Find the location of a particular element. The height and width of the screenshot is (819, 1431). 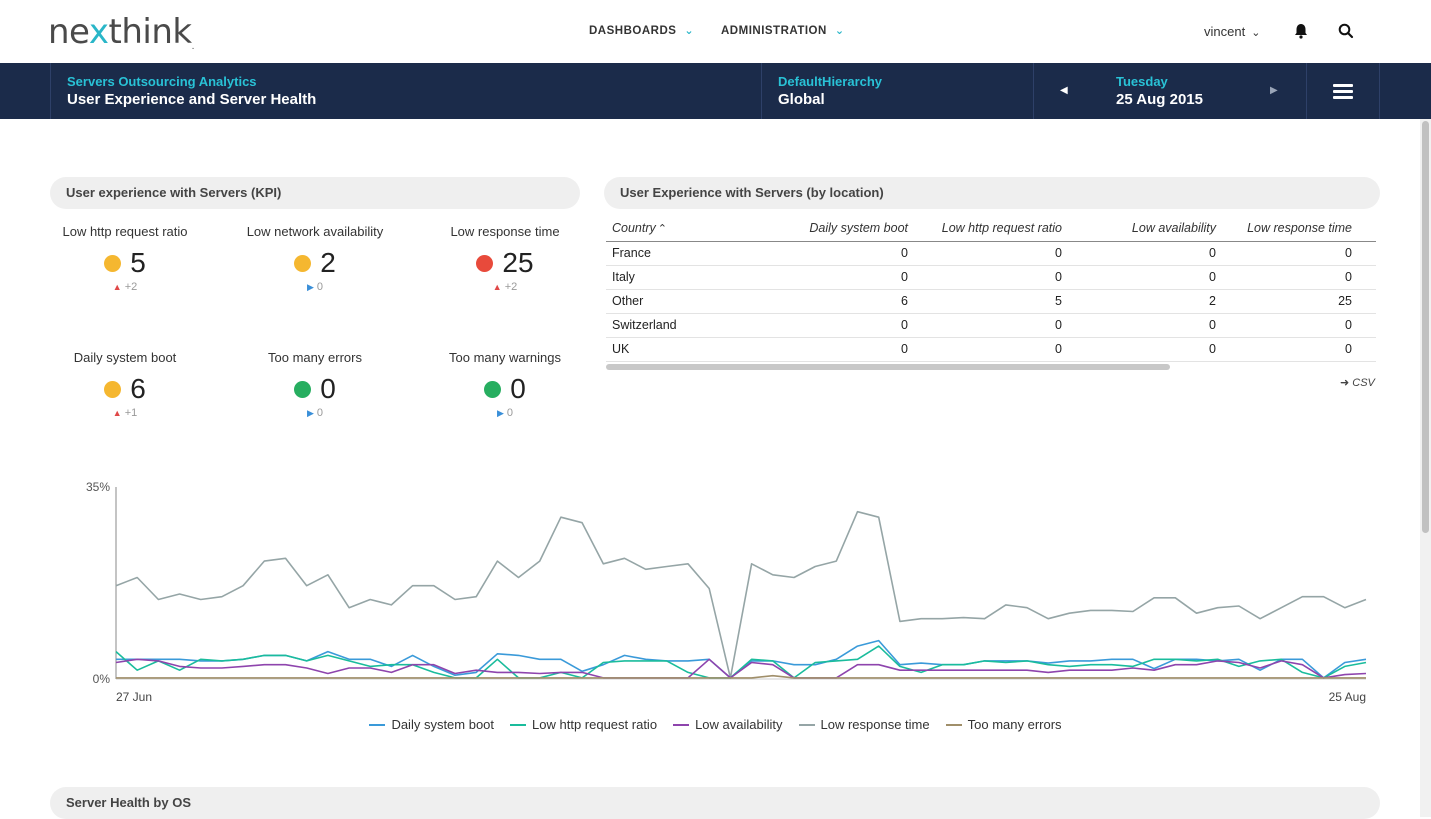

legend-item: Low http request ratio is located at coordinates (583, 724).